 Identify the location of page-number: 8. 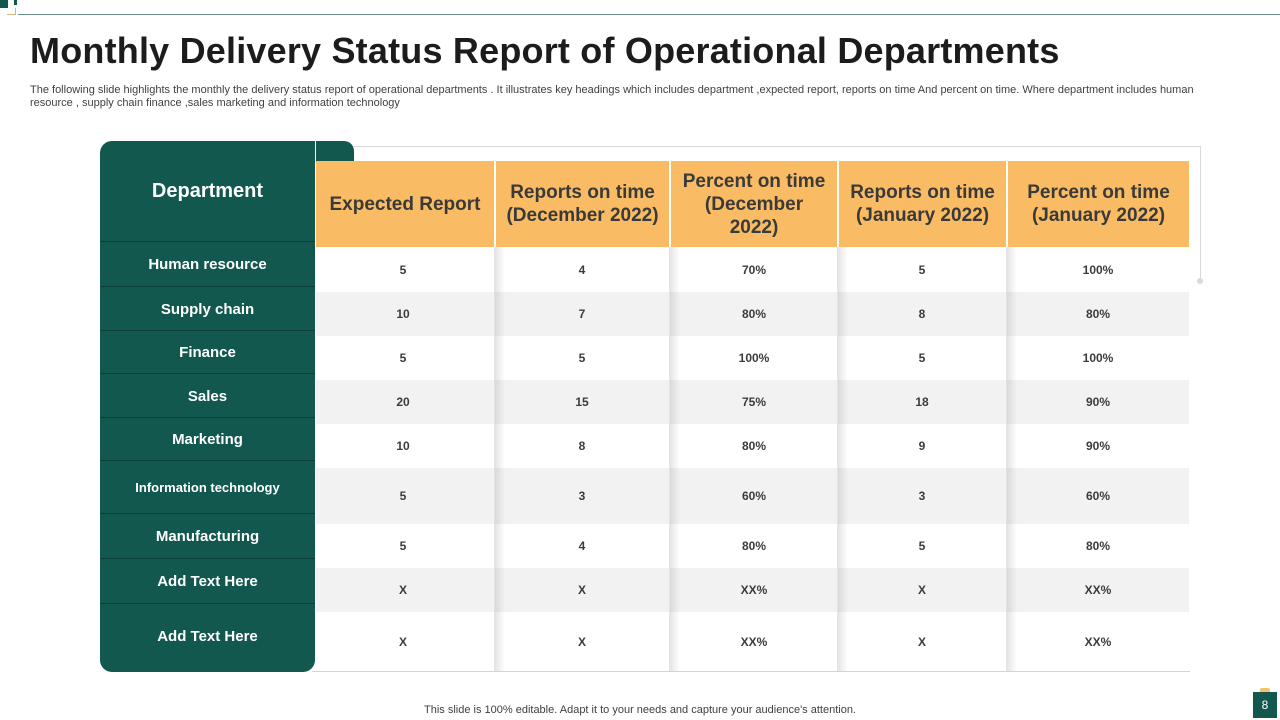
(1265, 705).